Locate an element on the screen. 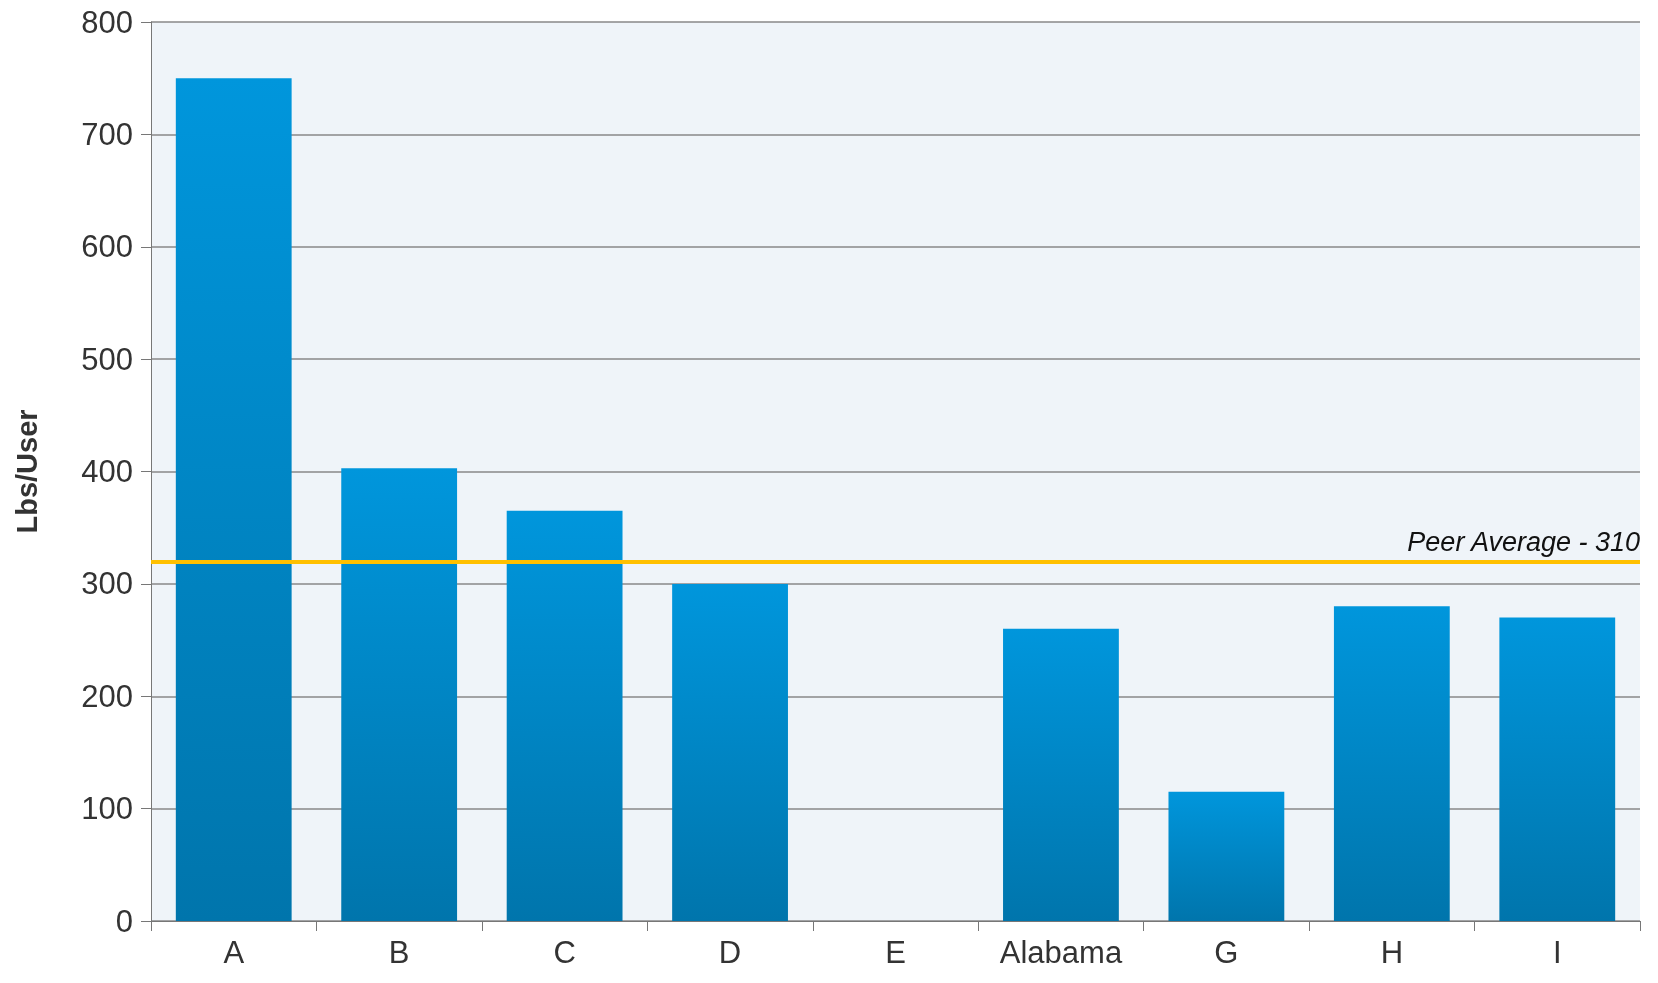  x-tick-label: D is located at coordinates (730, 952).